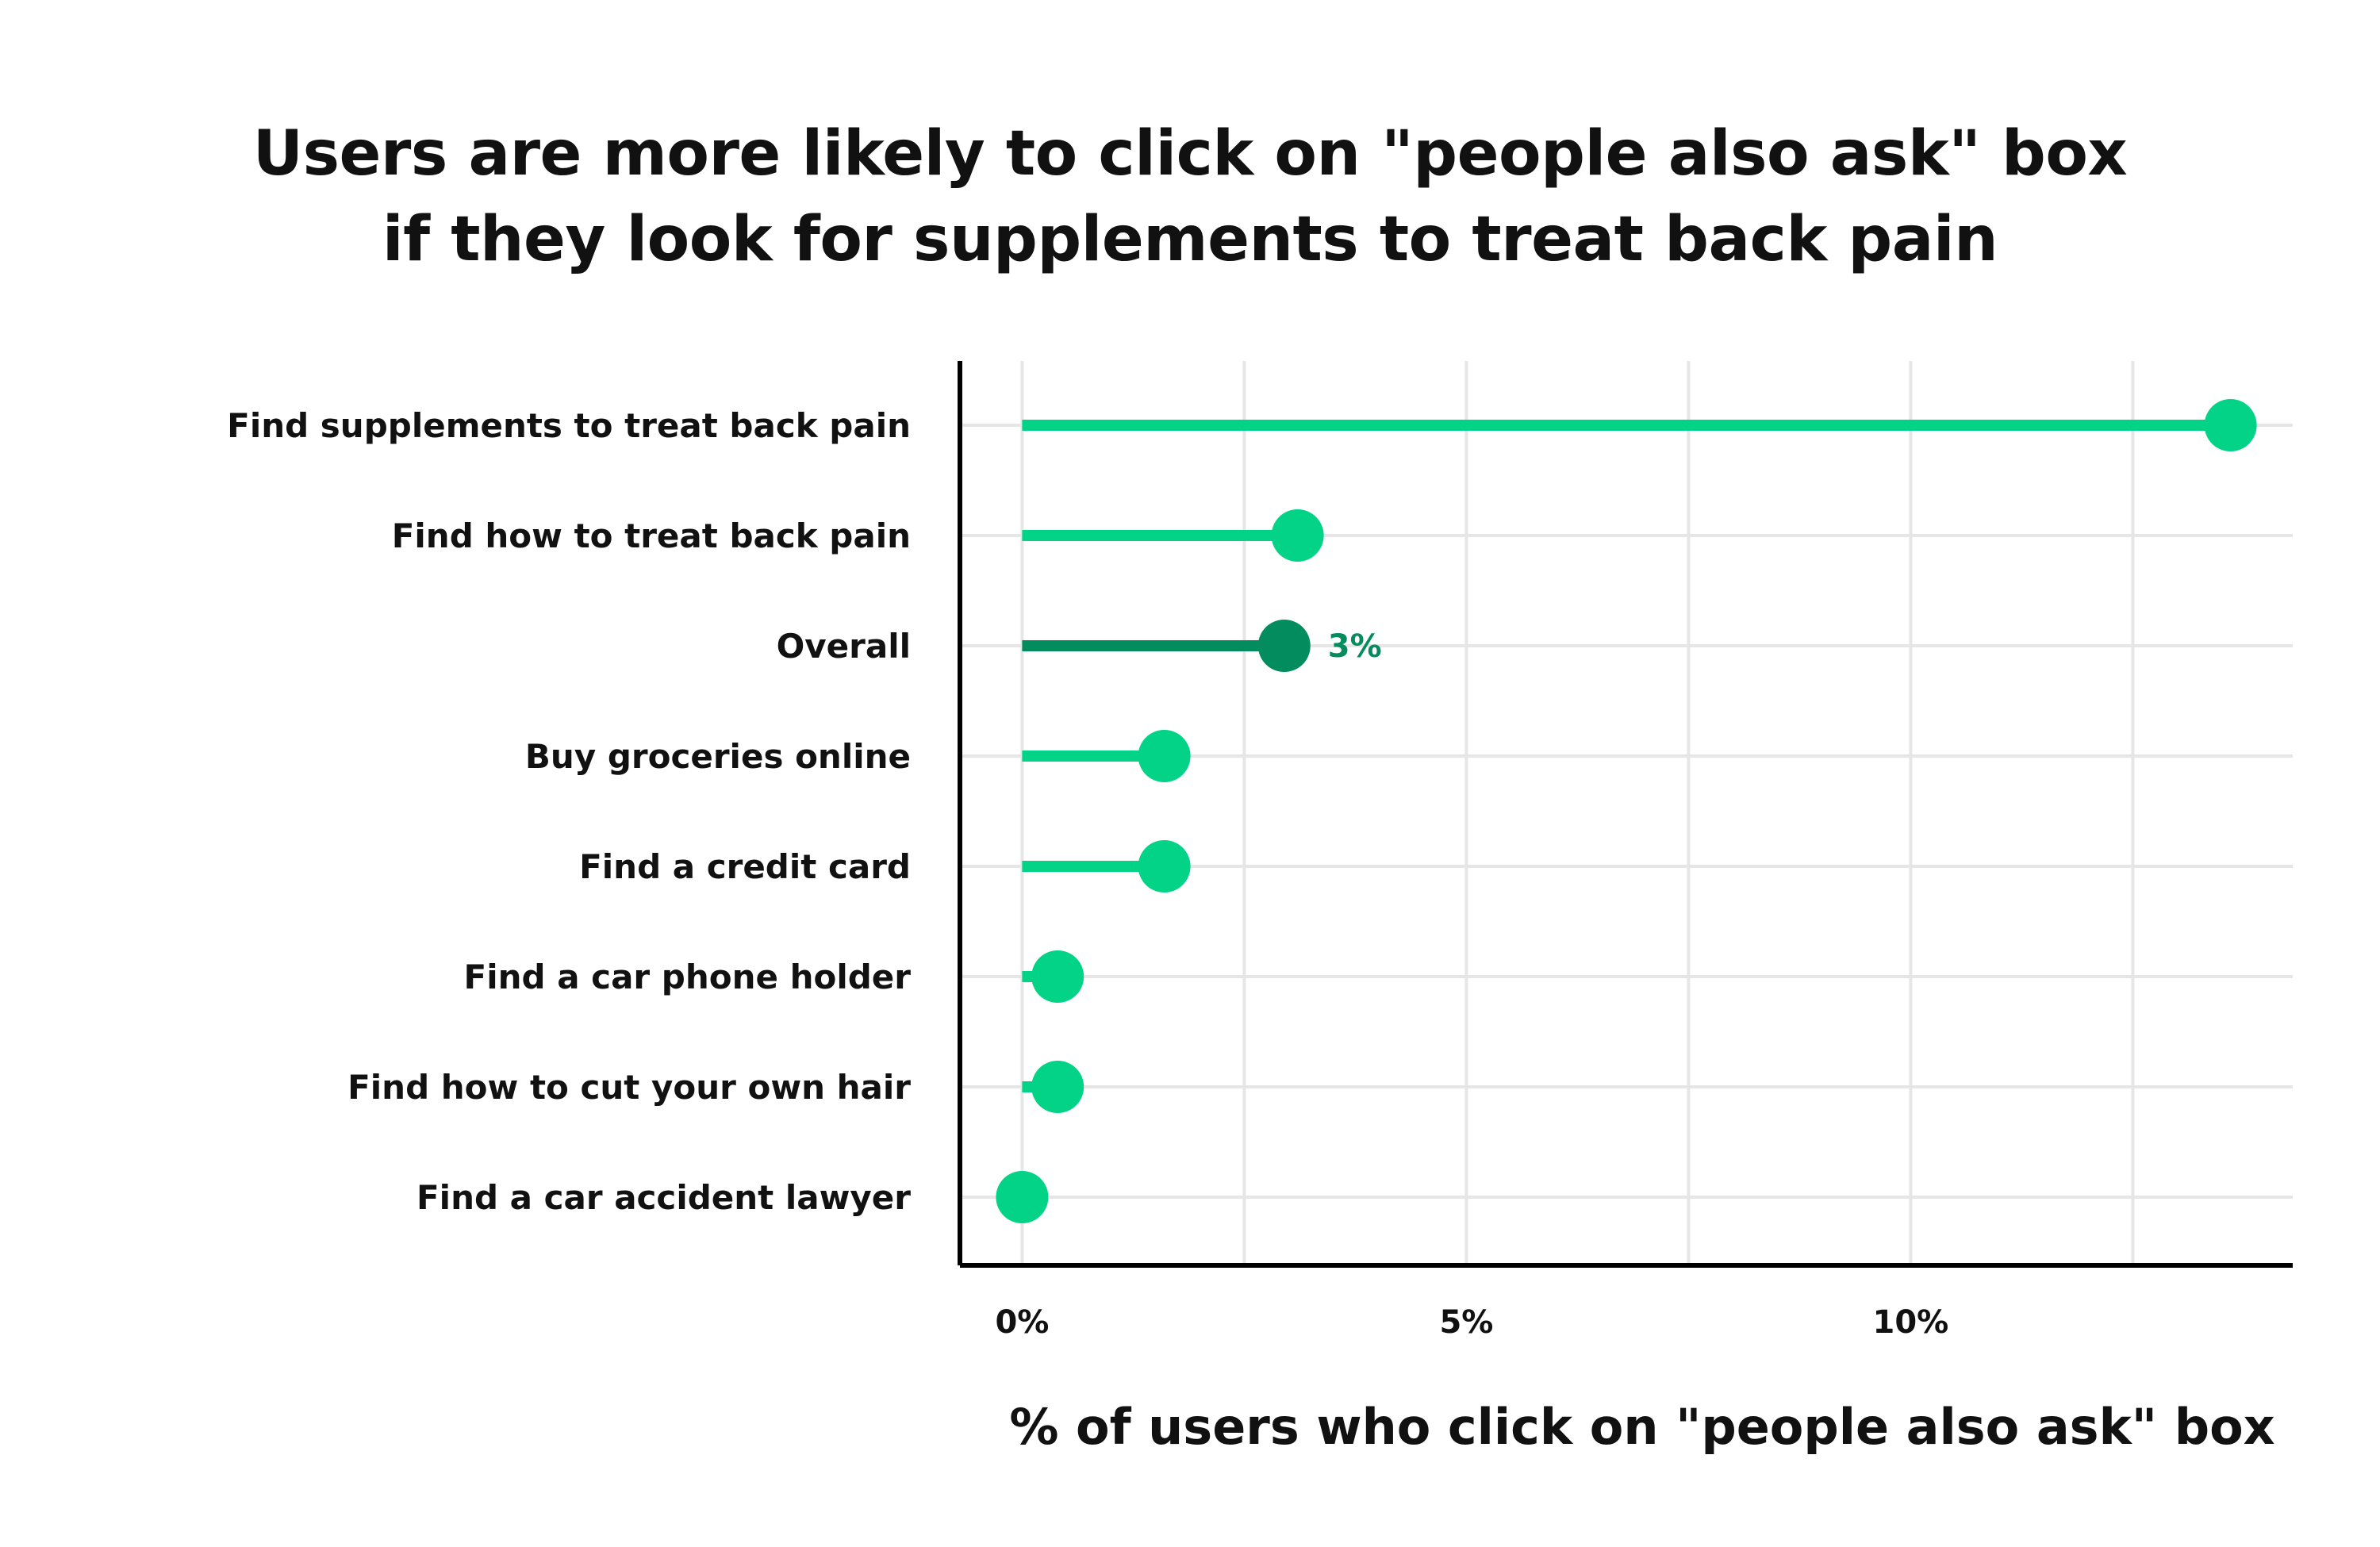 Image resolution: width=2380 pixels, height=1547 pixels. Describe the element at coordinates (745, 866) in the screenshot. I see `category-label-find-a-credit-card: Find a credit card` at that location.